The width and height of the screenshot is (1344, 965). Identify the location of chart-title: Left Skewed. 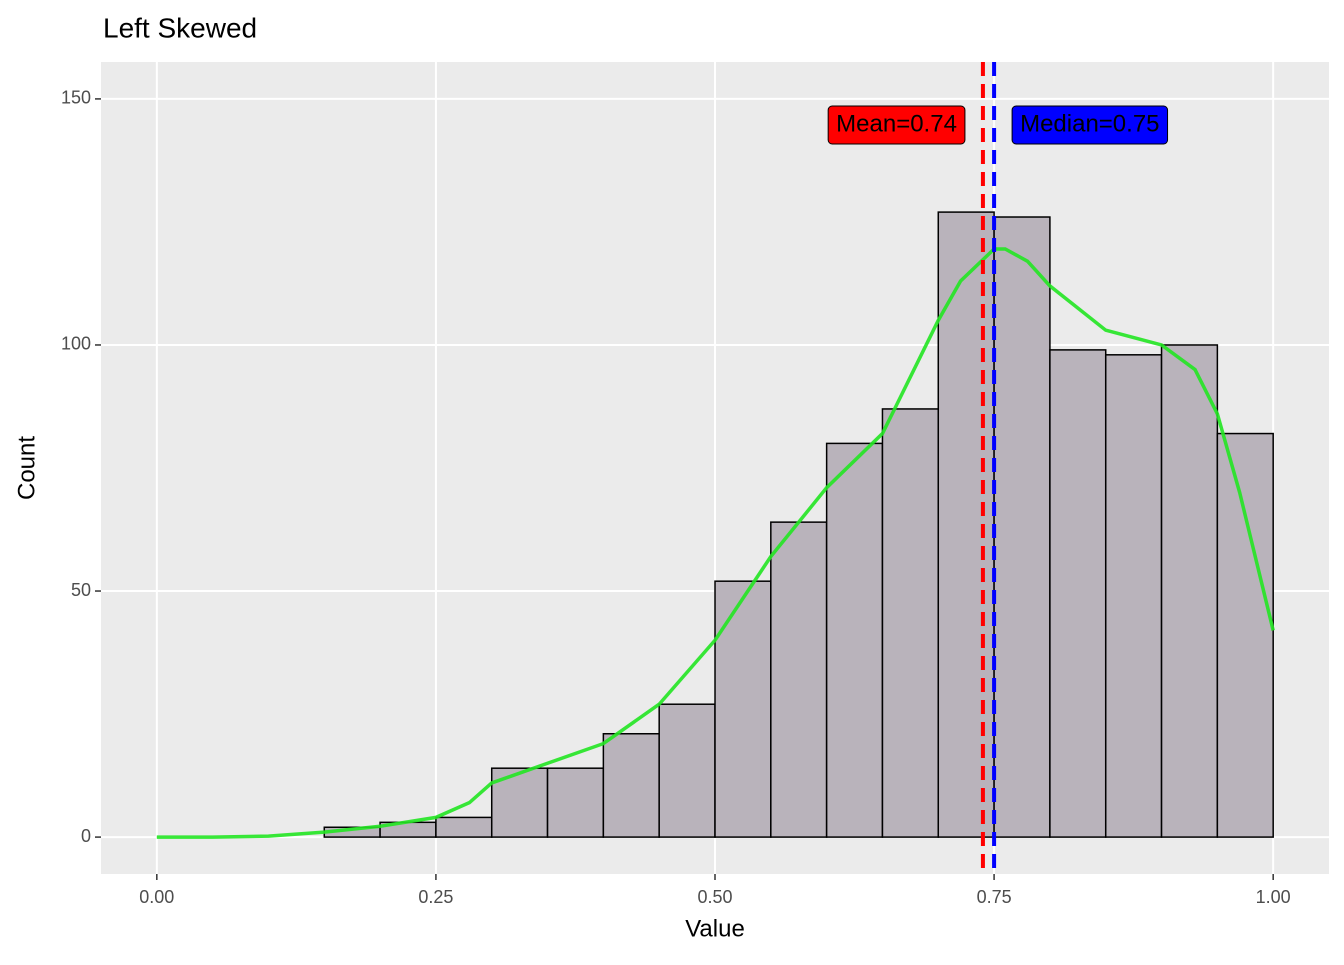
(180, 27).